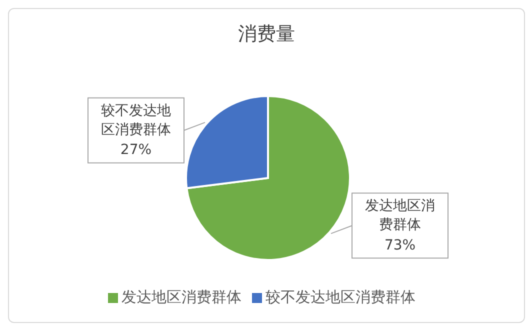  I want to click on chart-title: 消费量, so click(266, 34).